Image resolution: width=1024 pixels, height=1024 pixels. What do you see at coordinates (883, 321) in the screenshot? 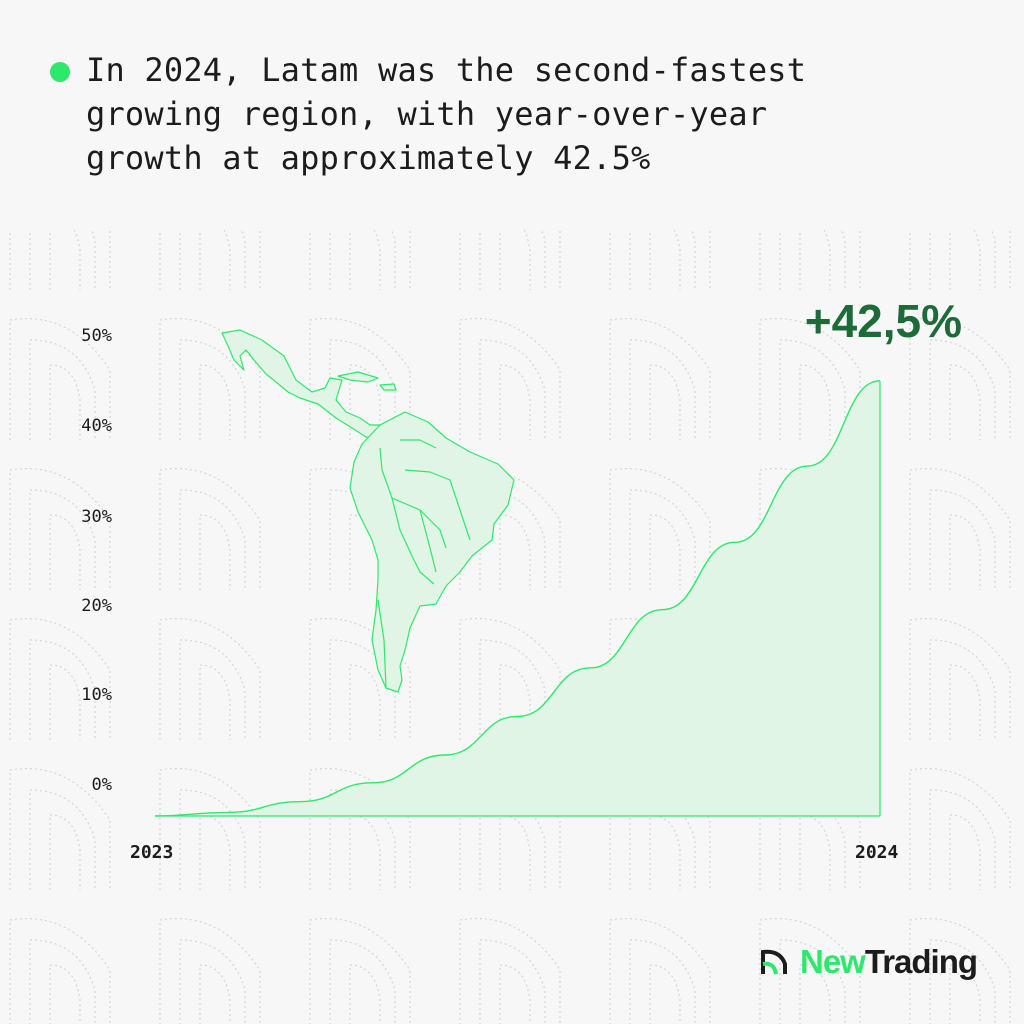
I see `growth-callout-label: +42,5%` at bounding box center [883, 321].